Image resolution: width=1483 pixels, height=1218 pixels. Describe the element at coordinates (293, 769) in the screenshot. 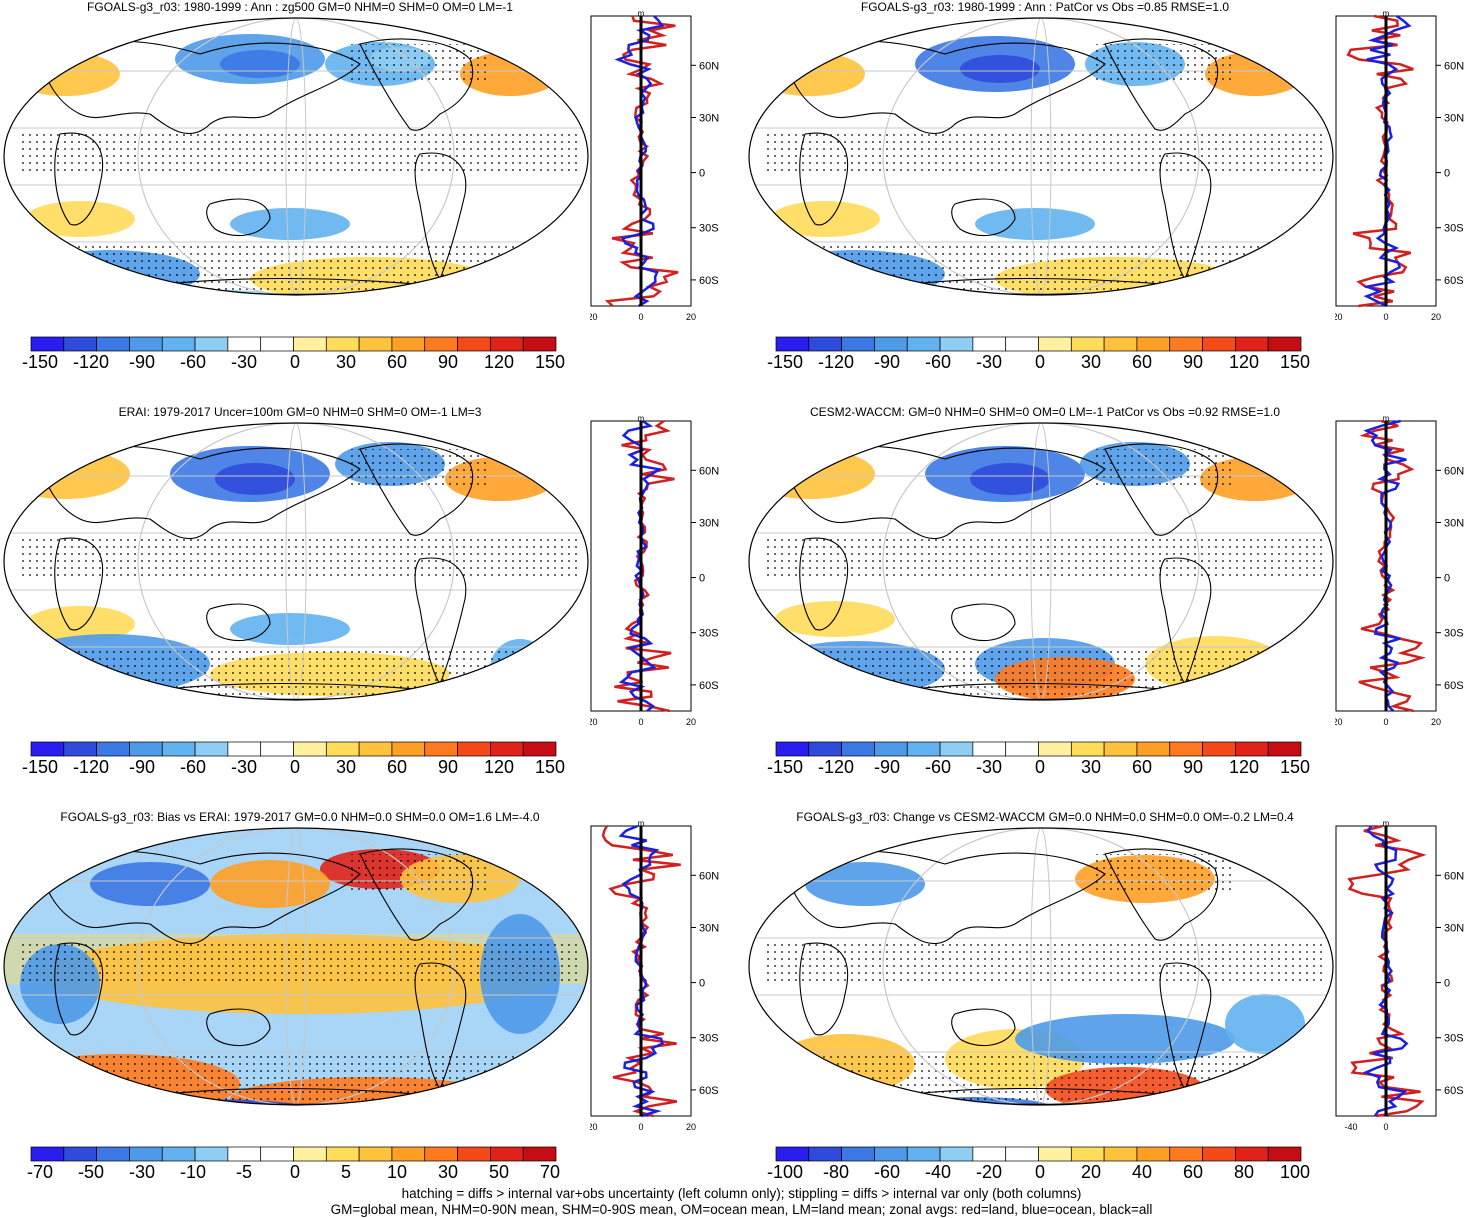

I see `colorbar-labels: -150 -120 -90 -60 -30 0 30 60 90 120 150` at that location.